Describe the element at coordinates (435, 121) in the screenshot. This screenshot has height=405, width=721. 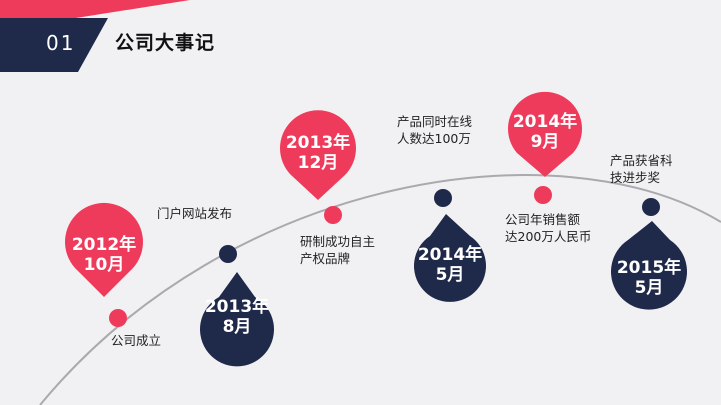
I see `event-line: 产品同时在线` at that location.